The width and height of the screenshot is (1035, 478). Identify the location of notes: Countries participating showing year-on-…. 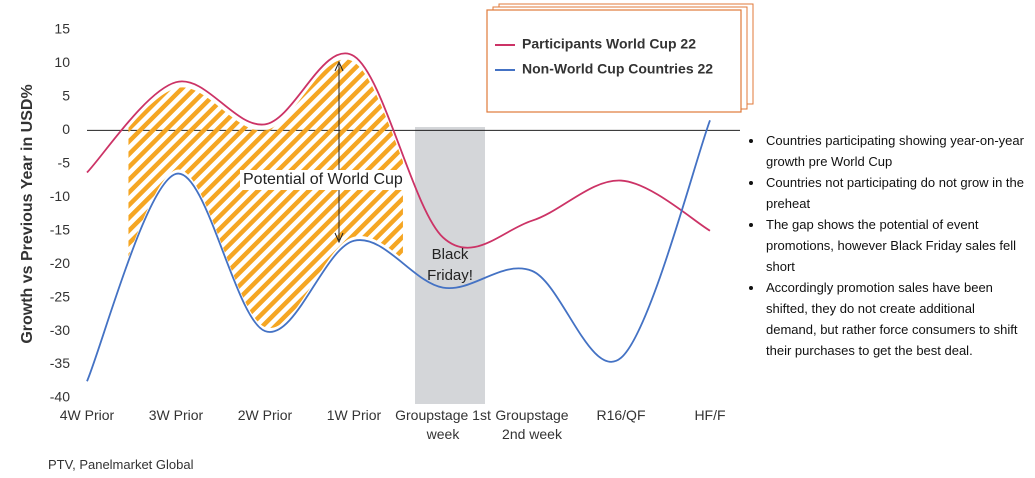
(884, 245).